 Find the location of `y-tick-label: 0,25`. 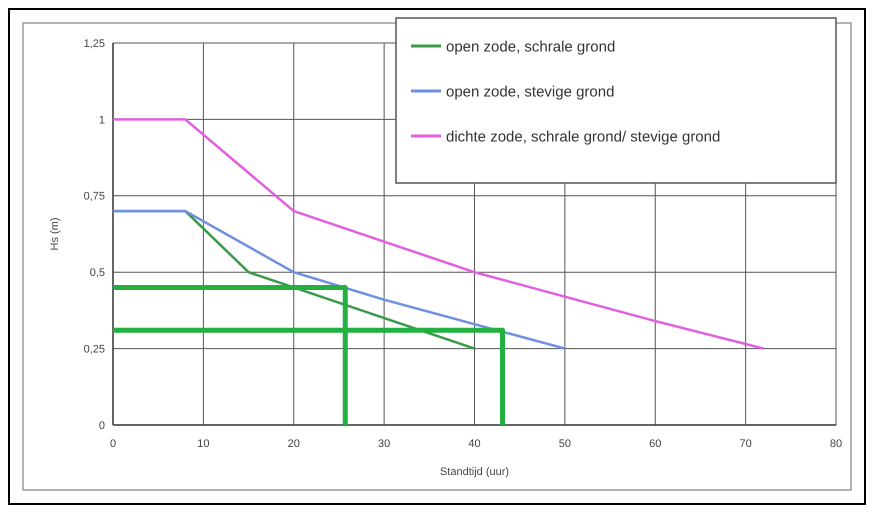

y-tick-label: 0,25 is located at coordinates (94, 349).